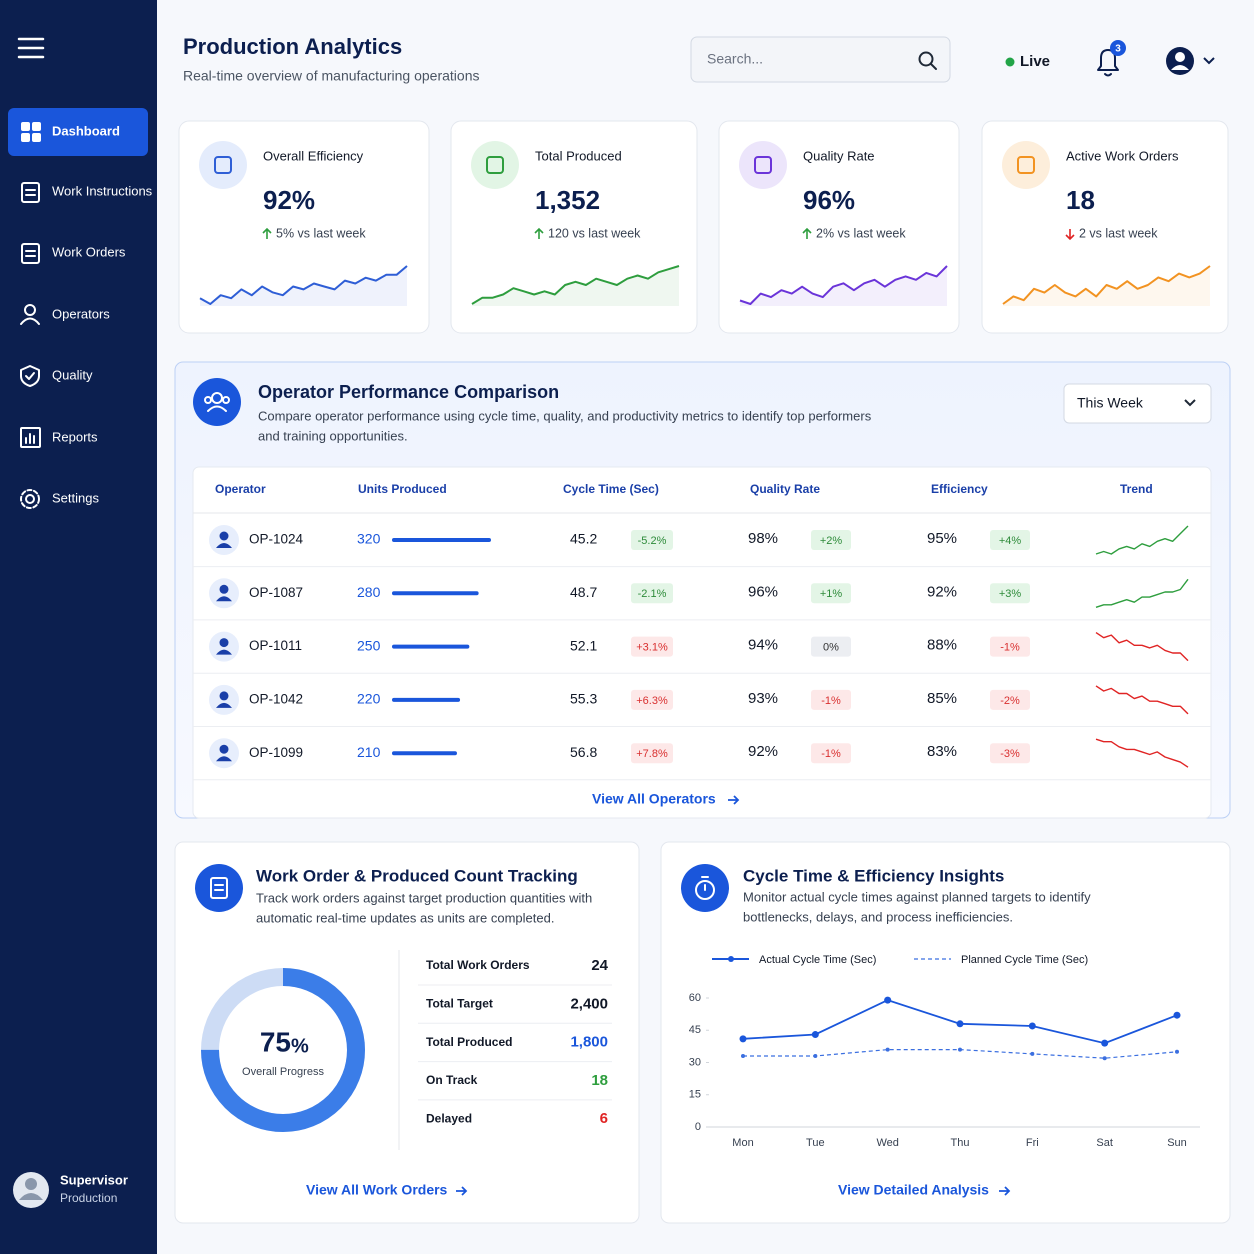 The image size is (1254, 1254). Describe the element at coordinates (94, 1179) in the screenshot. I see `user-name: Supervisor` at that location.